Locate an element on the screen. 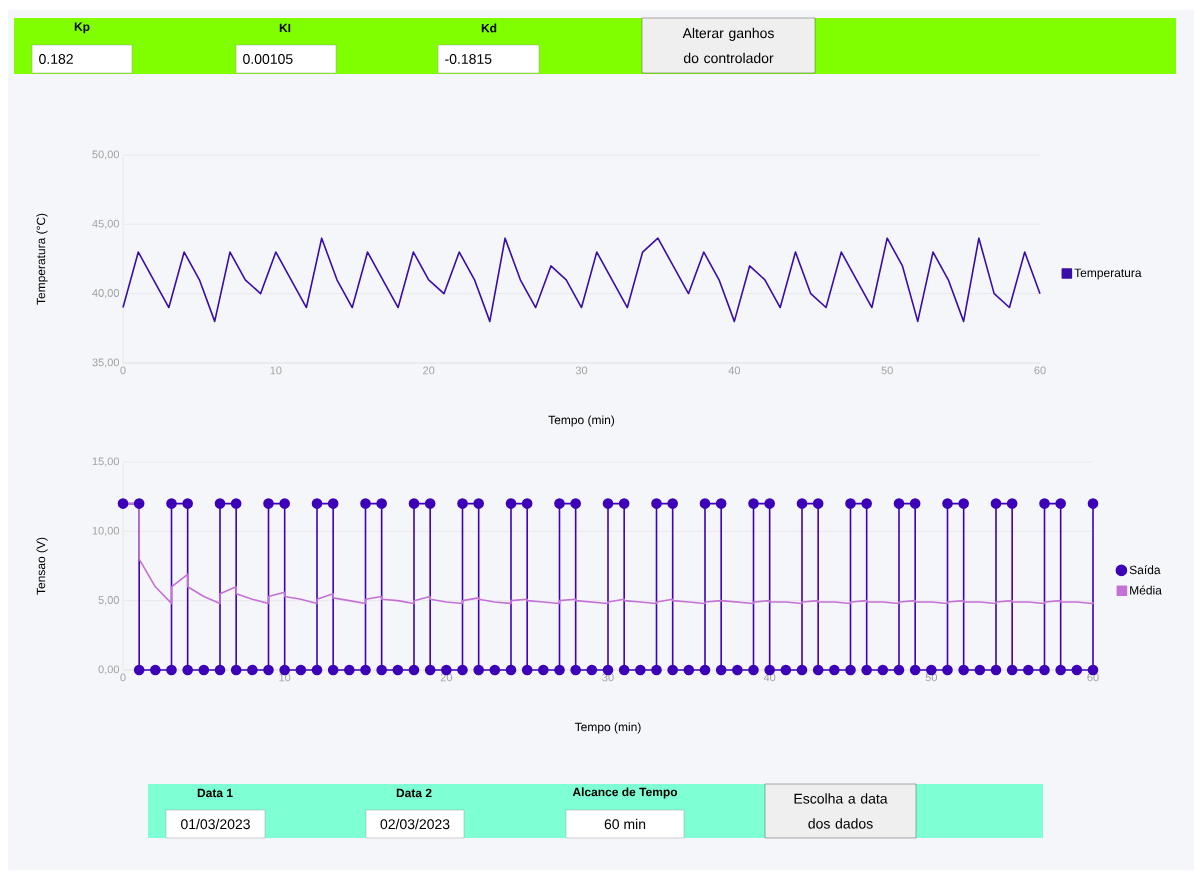 Image resolution: width=1202 pixels, height=874 pixels. x-tick-label: 20 is located at coordinates (429, 370).